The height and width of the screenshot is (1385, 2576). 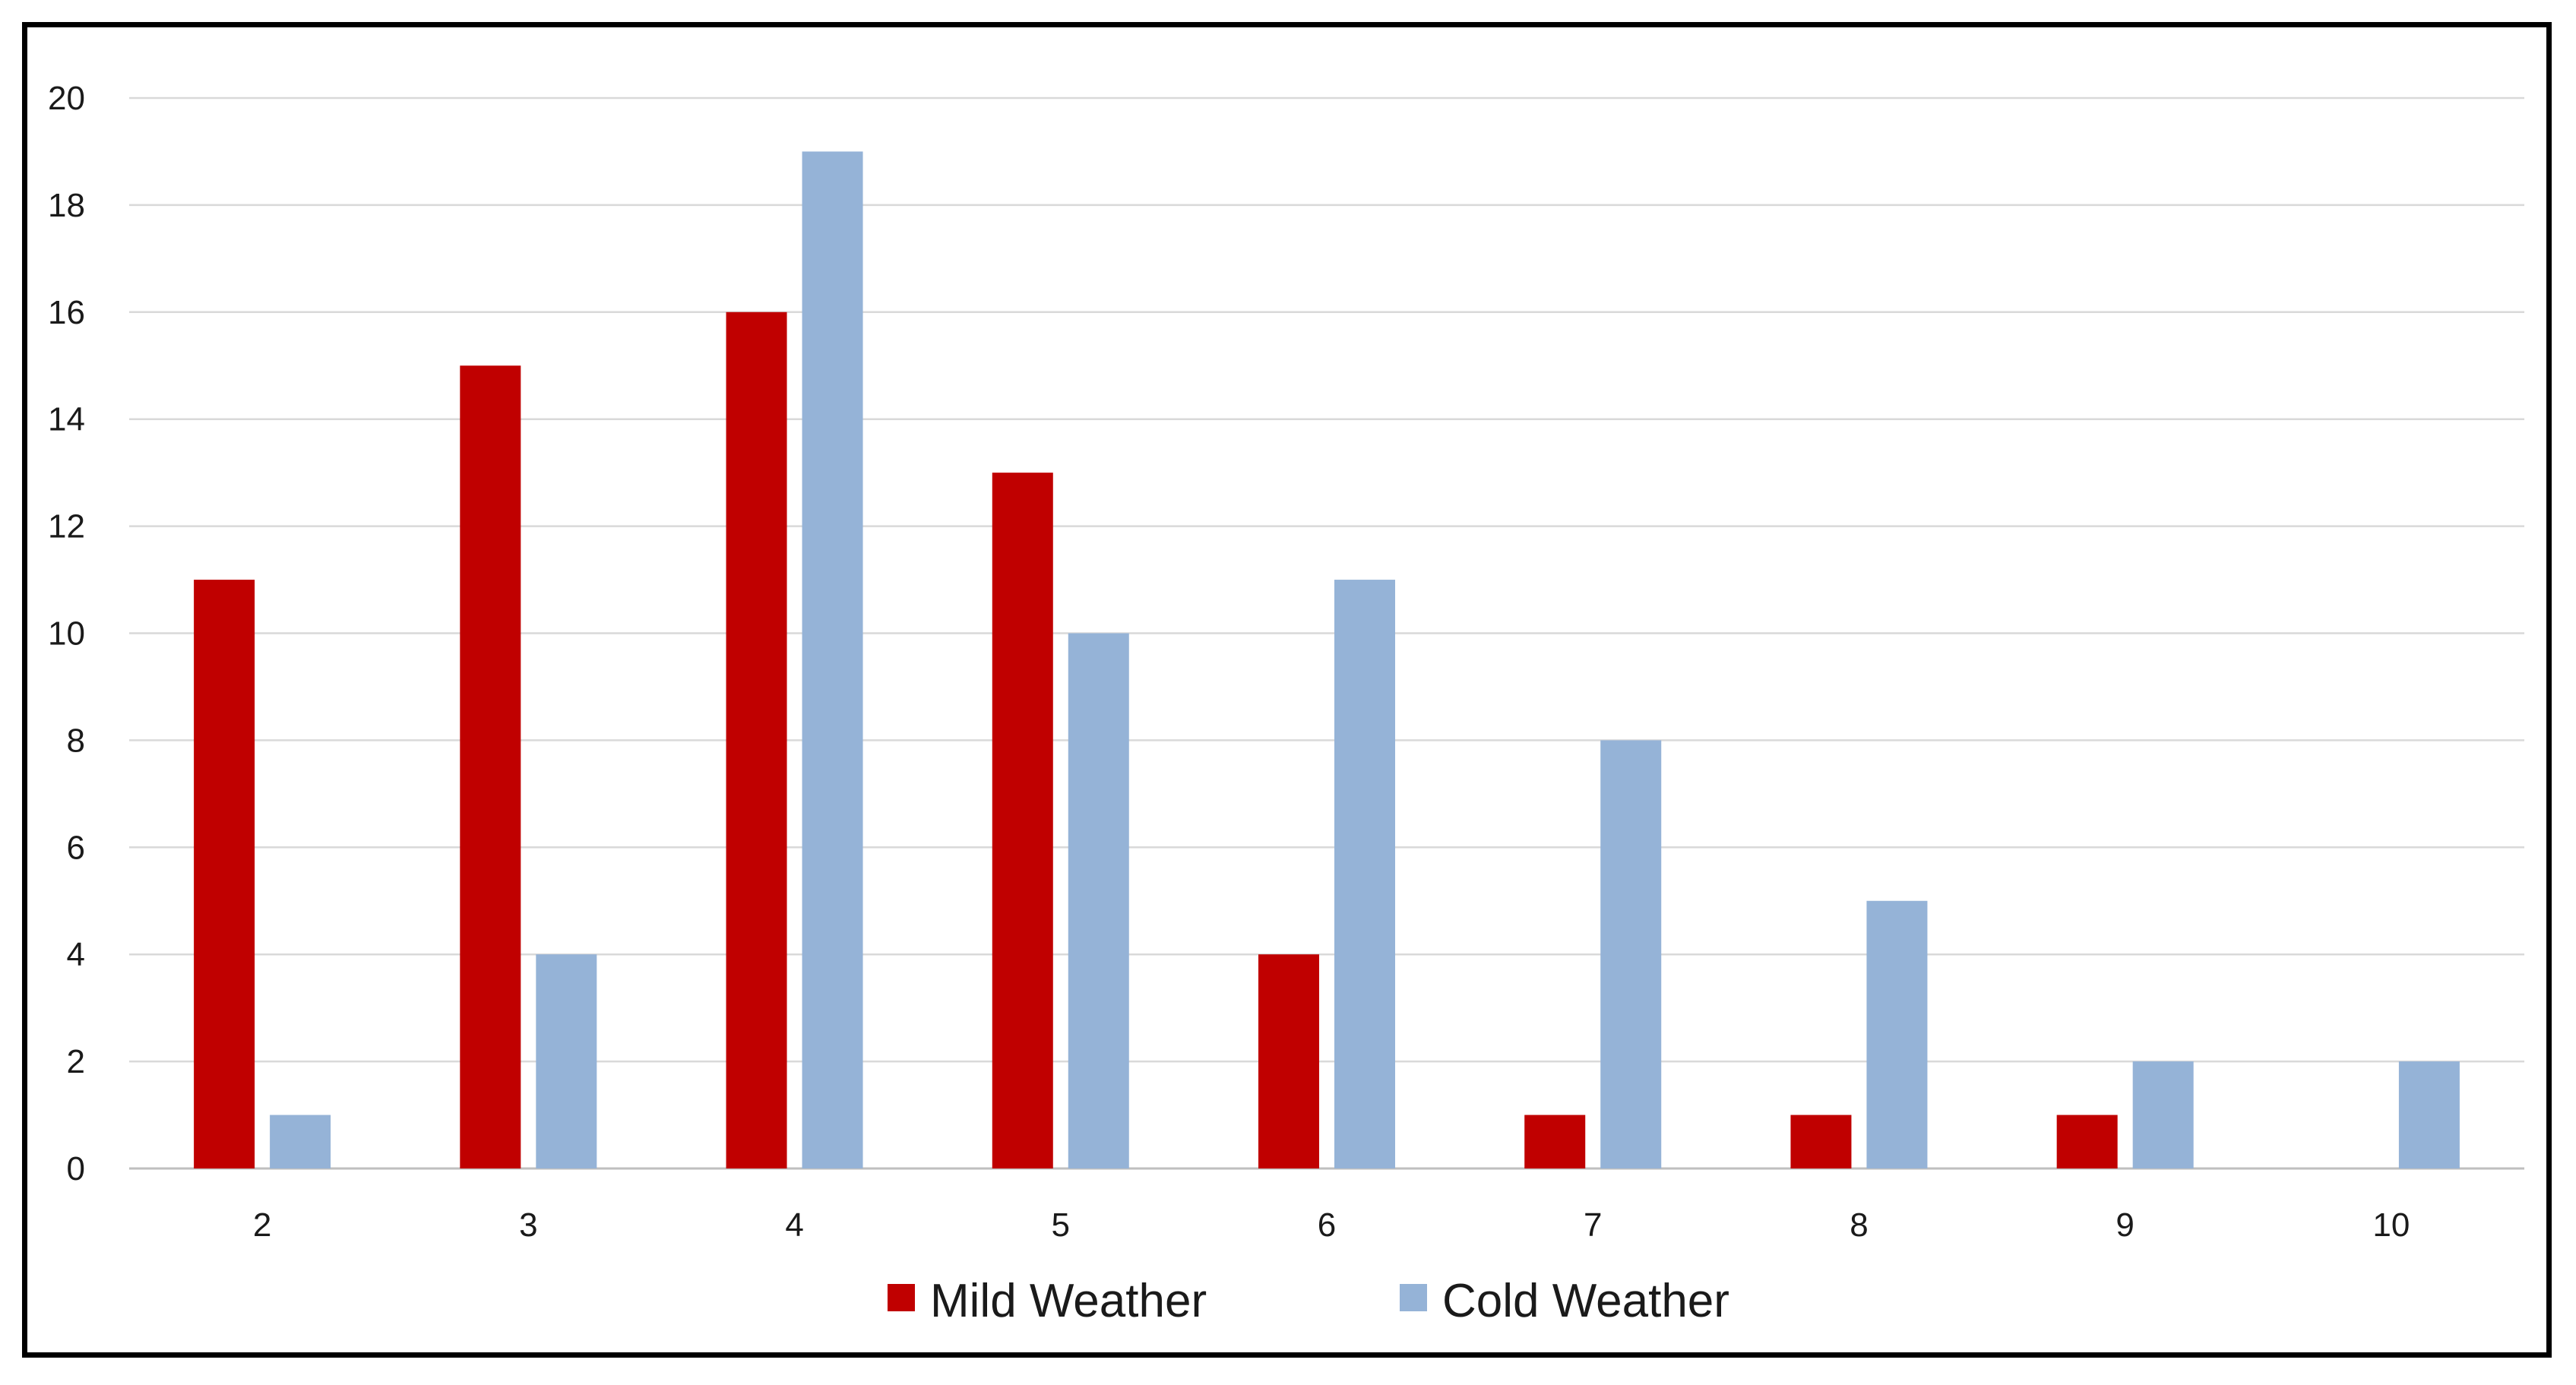 What do you see at coordinates (262, 1225) in the screenshot?
I see `x-tick-label: 2` at bounding box center [262, 1225].